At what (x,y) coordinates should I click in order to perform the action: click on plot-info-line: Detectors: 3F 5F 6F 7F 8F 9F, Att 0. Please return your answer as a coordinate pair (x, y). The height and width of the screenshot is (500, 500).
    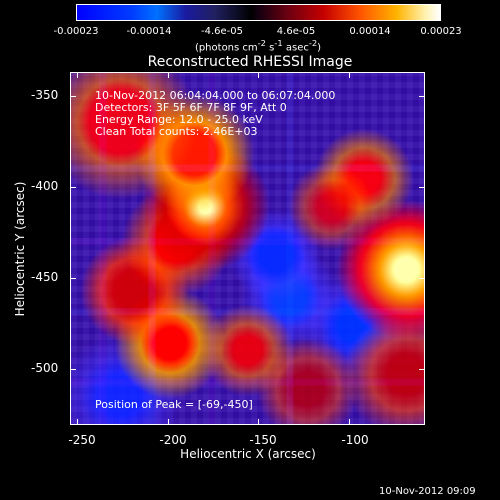
    Looking at the image, I should click on (191, 107).